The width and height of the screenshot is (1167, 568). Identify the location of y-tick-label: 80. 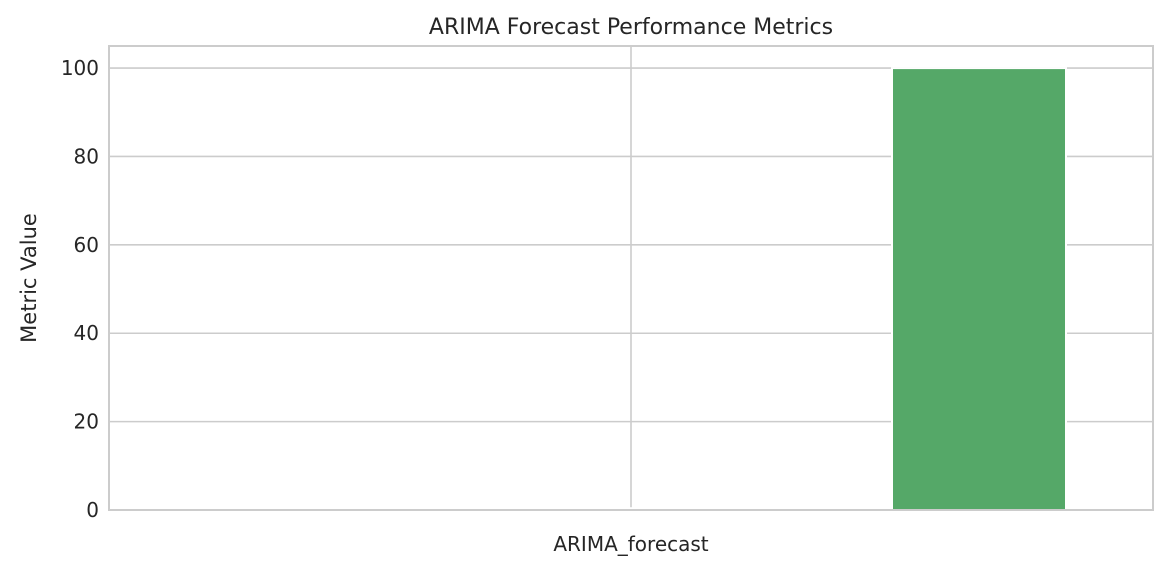
(86, 156).